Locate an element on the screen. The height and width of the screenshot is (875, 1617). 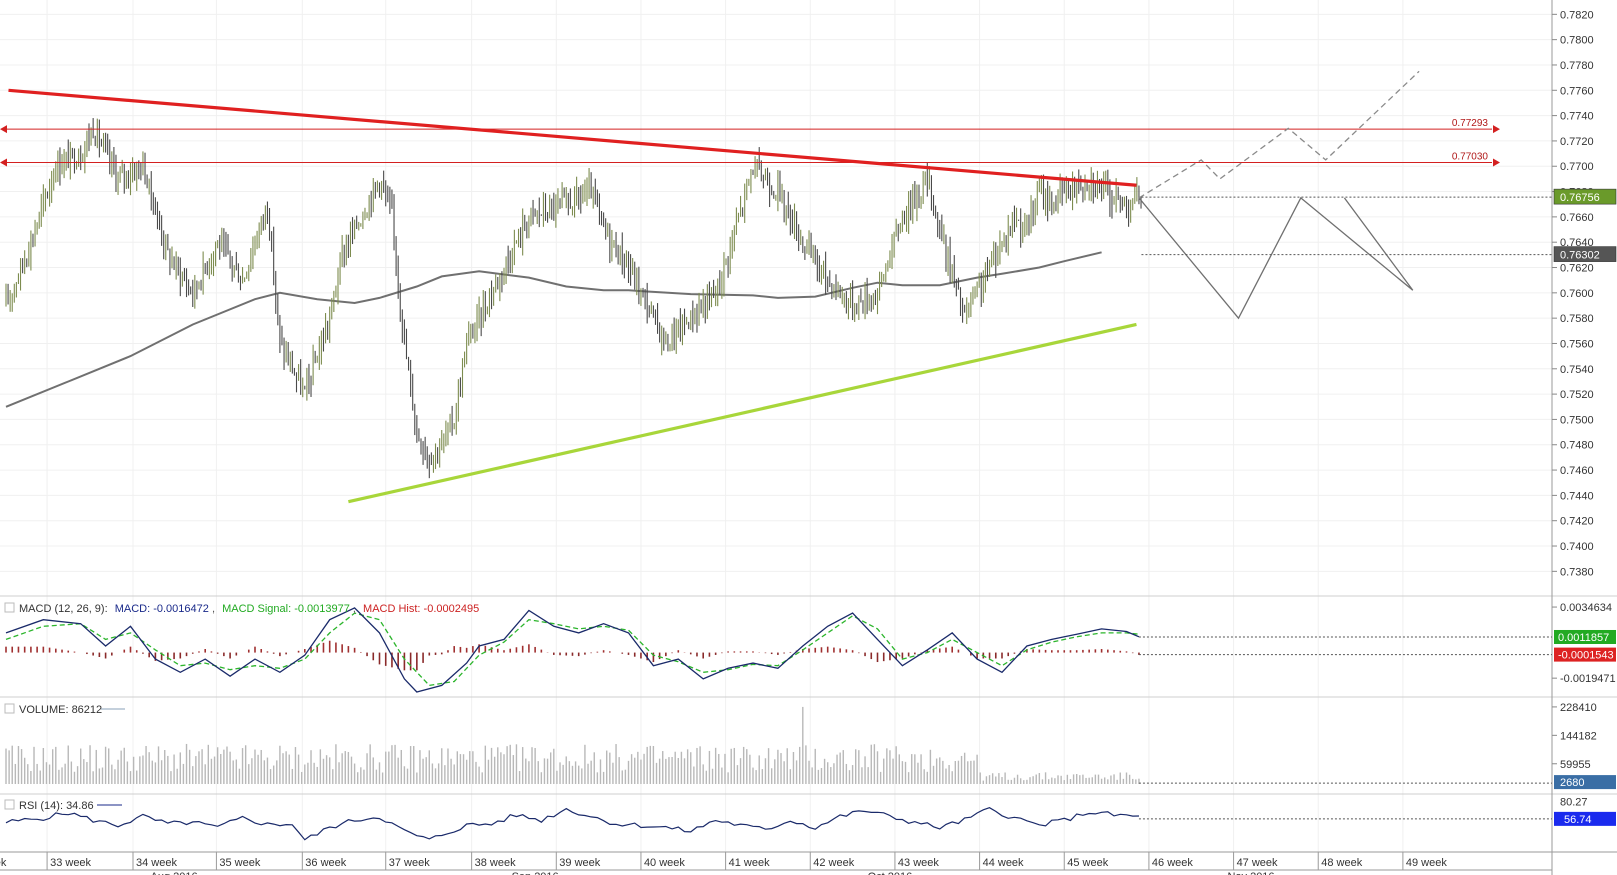
week-label: 47 week is located at coordinates (1257, 863).